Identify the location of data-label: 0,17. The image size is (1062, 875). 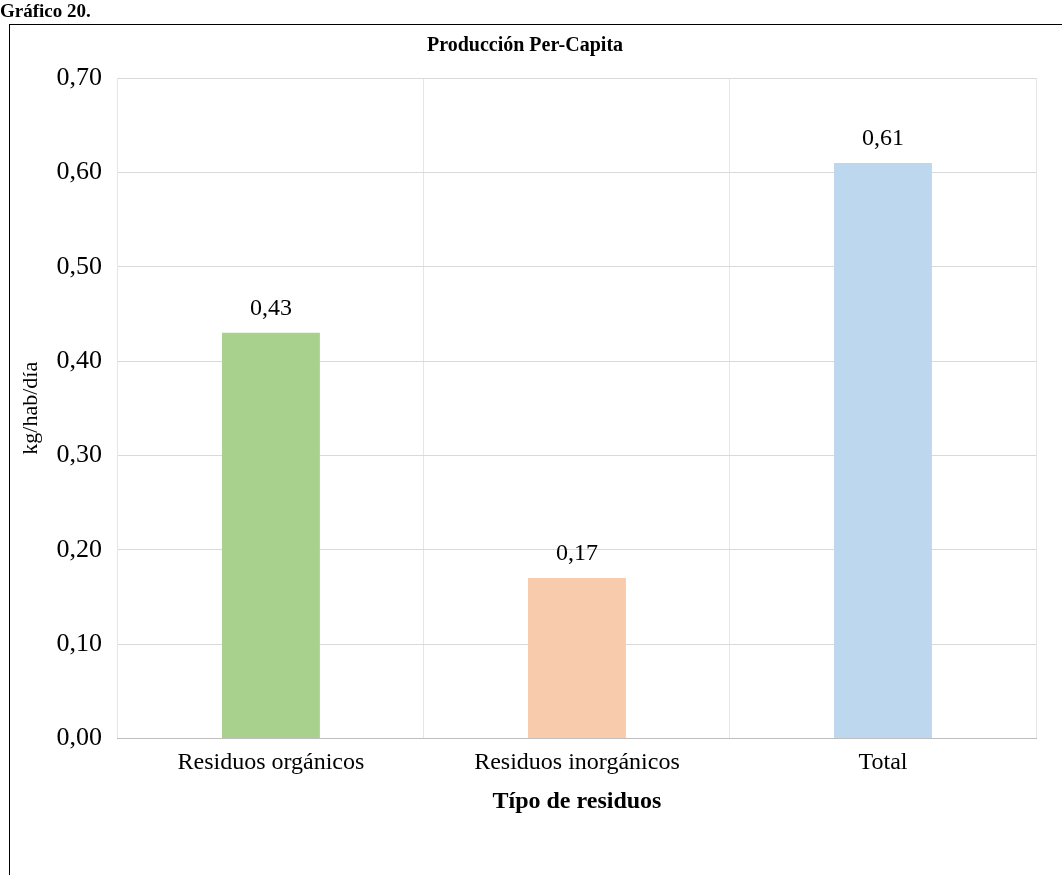
(576, 552).